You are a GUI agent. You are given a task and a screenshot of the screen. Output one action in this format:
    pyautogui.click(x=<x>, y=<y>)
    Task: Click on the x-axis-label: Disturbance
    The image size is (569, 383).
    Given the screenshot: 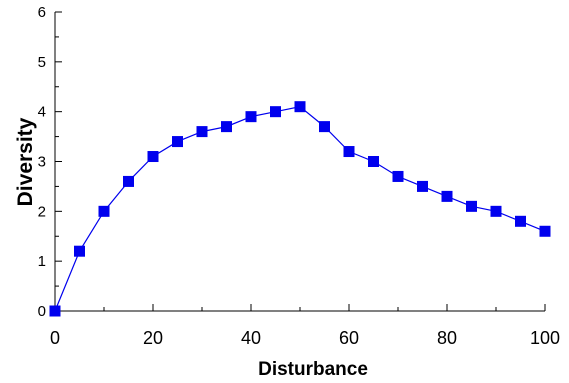 What is the action you would take?
    pyautogui.click(x=313, y=369)
    